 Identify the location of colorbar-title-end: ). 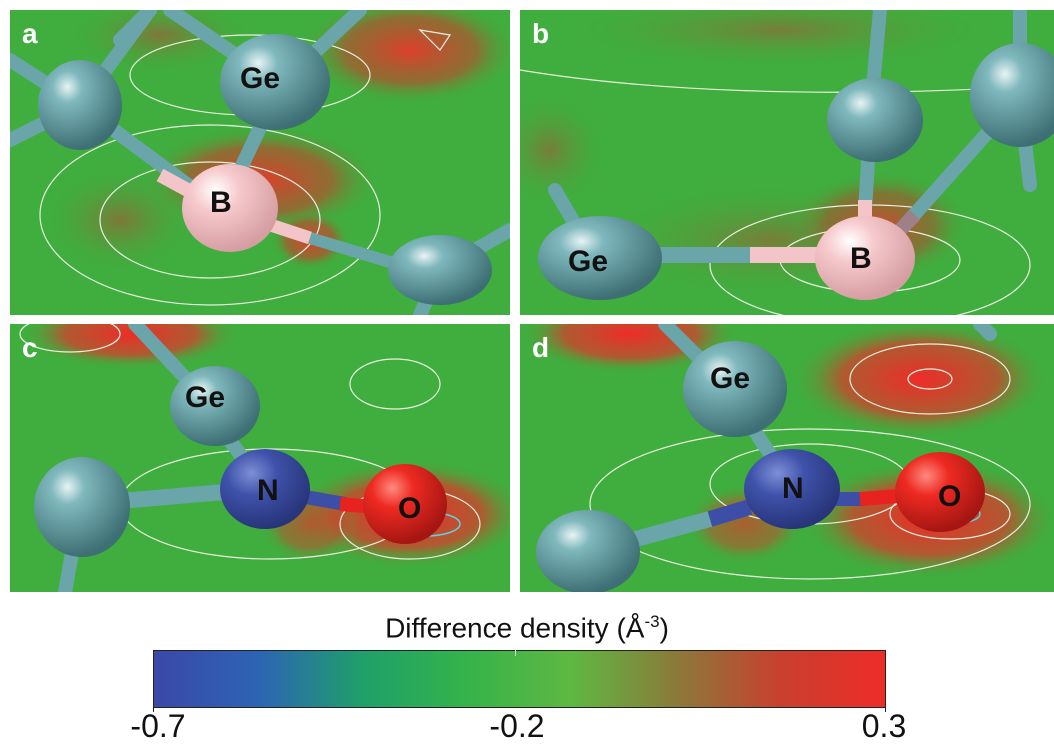
(664, 628).